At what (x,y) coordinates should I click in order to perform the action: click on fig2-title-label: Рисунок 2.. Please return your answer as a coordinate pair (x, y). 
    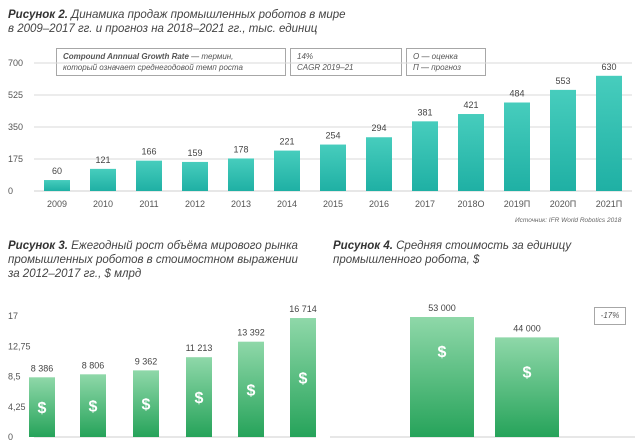
    Looking at the image, I should click on (38, 15).